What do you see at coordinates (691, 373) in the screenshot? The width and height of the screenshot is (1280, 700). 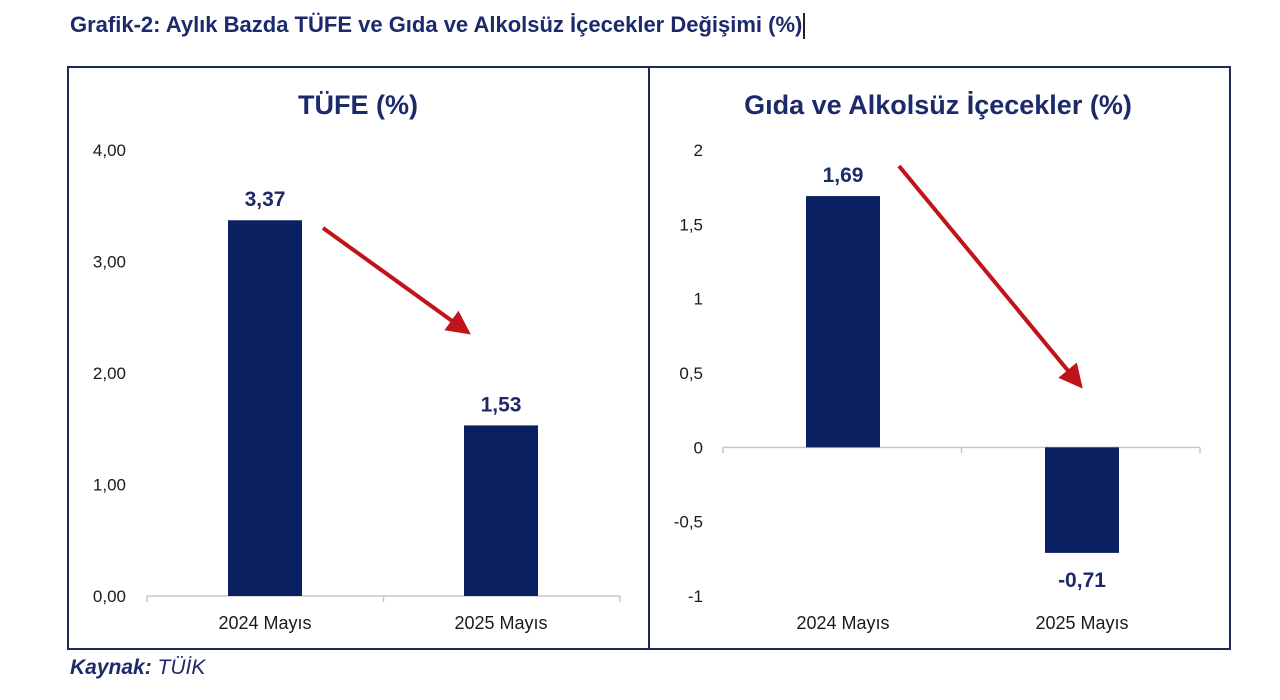 I see `panel2-ytick-label: 0,5` at bounding box center [691, 373].